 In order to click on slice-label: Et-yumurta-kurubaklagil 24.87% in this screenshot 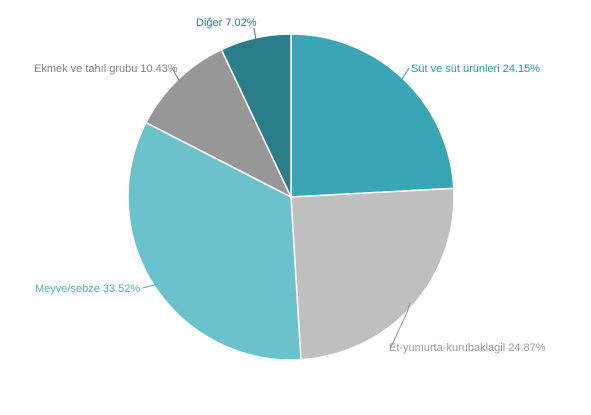, I will do `click(467, 348)`.